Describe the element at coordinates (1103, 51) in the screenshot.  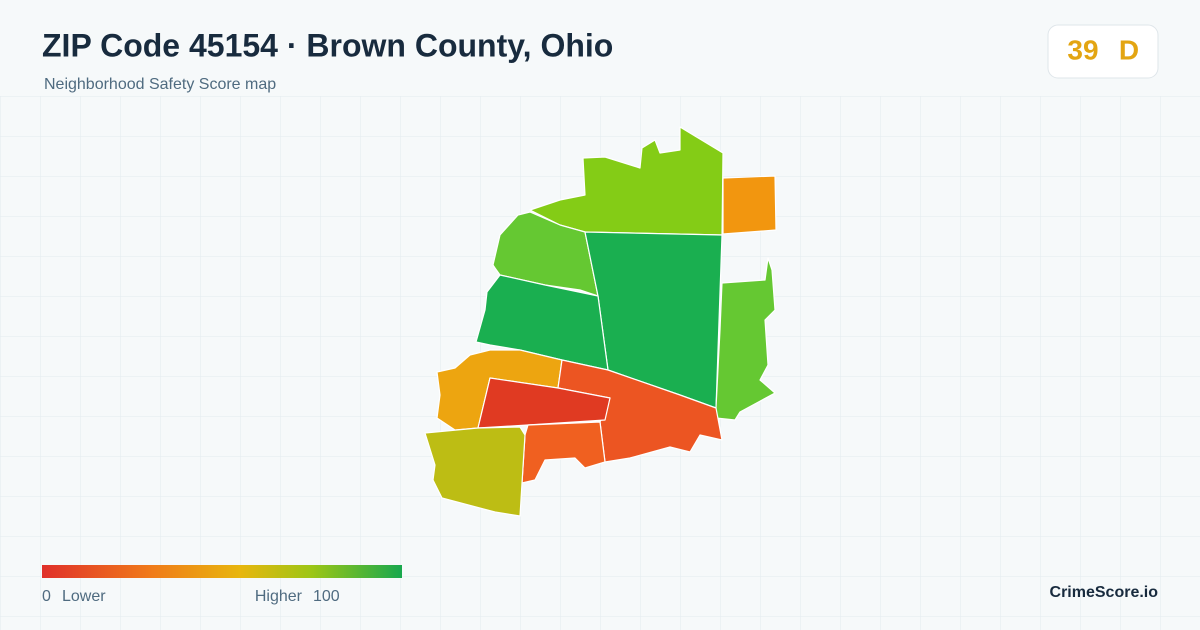
I see `score-badge` at that location.